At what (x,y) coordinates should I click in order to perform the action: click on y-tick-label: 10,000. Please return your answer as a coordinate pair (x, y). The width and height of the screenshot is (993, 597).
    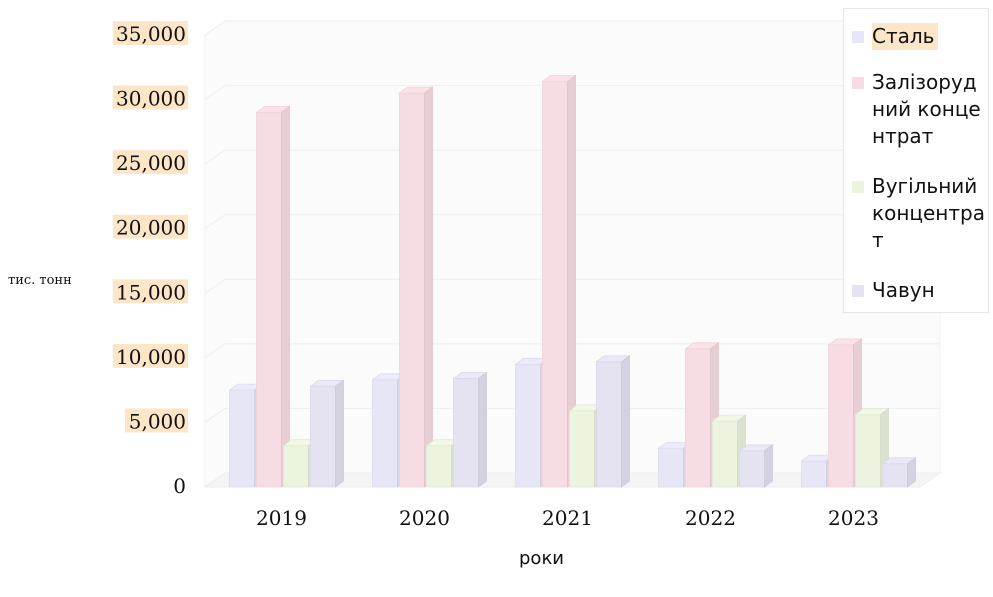
    Looking at the image, I should click on (151, 357).